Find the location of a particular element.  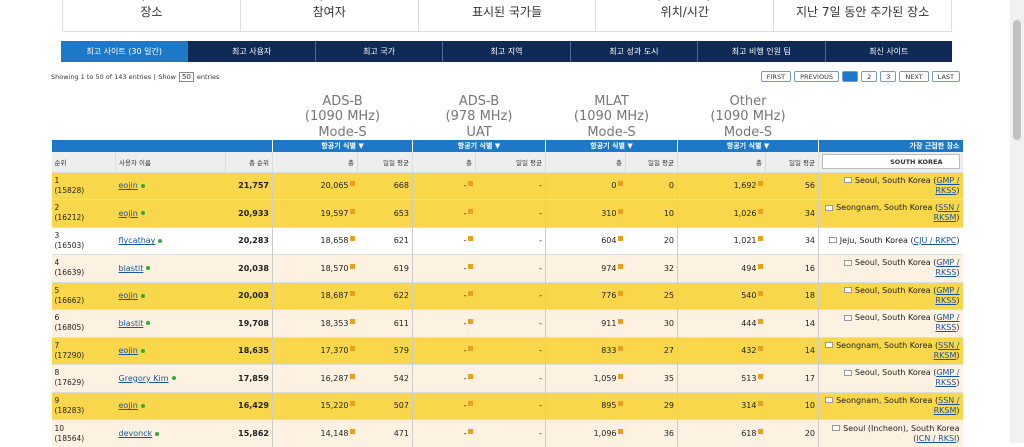

group-header: ADS-B(1090 MHz)Mode-S is located at coordinates (343, 116).